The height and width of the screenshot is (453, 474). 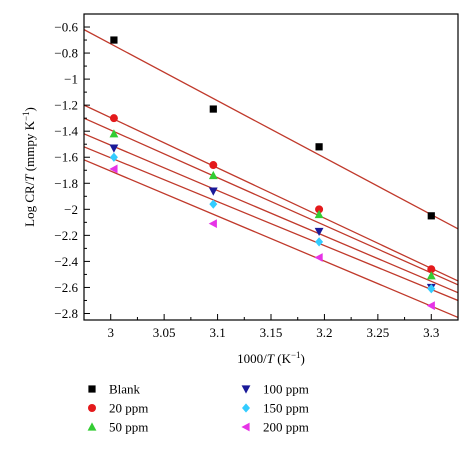 I want to click on x-tick-label: 3.1, so click(x=217, y=332).